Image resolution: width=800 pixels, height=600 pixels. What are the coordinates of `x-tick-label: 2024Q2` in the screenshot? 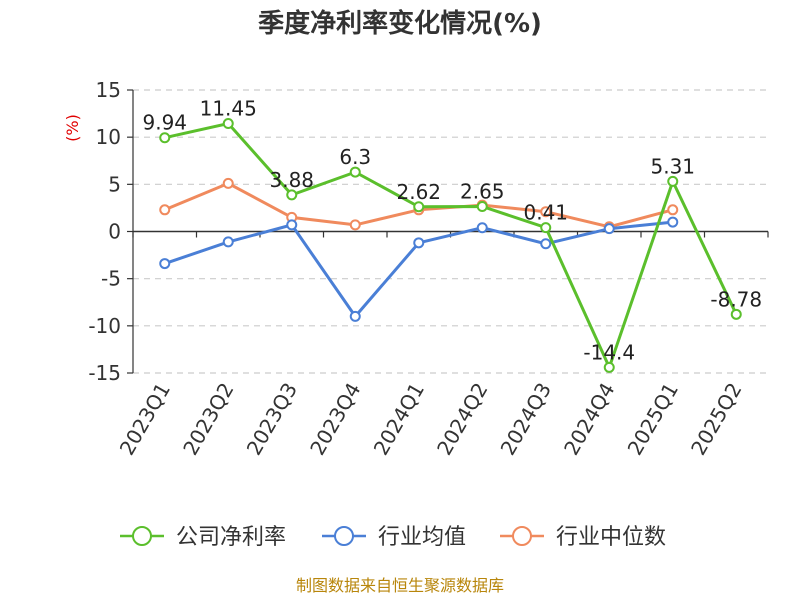 It's located at (462, 419).